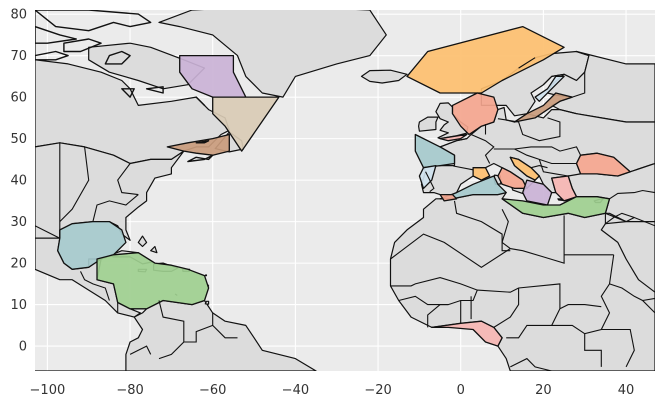 This screenshot has width=665, height=406. I want to click on y-tick-label: 80, so click(18, 15).